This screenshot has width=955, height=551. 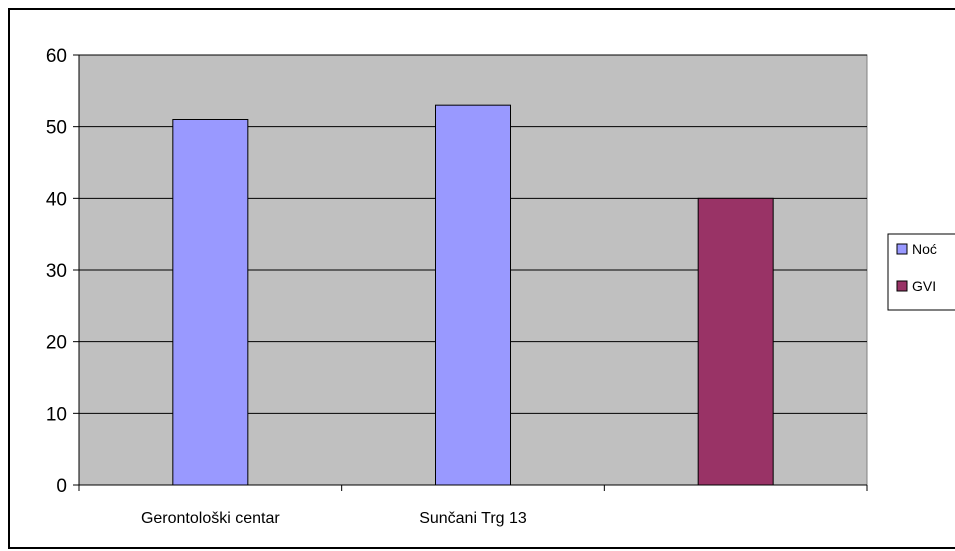 What do you see at coordinates (924, 286) in the screenshot?
I see `legend-label: GVI` at bounding box center [924, 286].